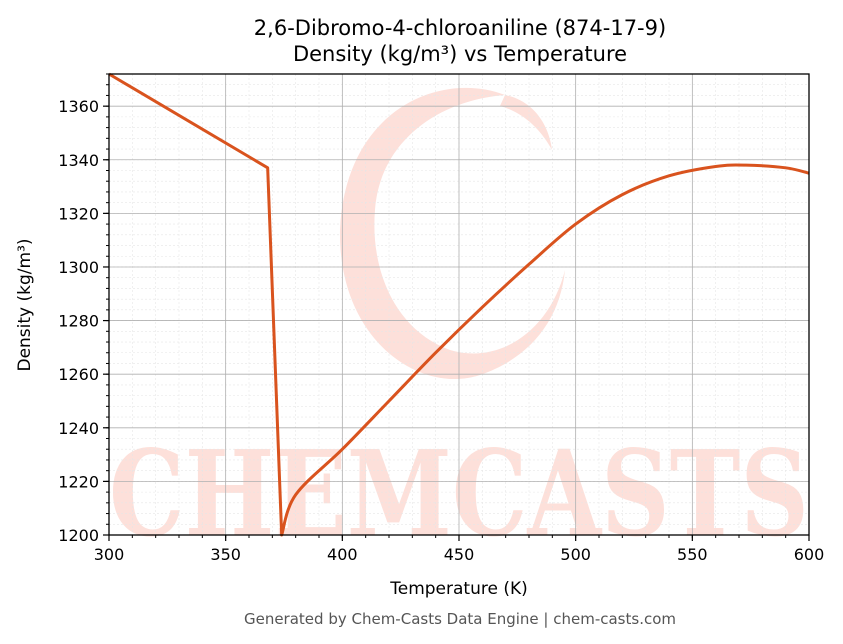 This screenshot has width=843, height=644. Describe the element at coordinates (78, 321) in the screenshot. I see `y-tick-label: 1280` at that location.